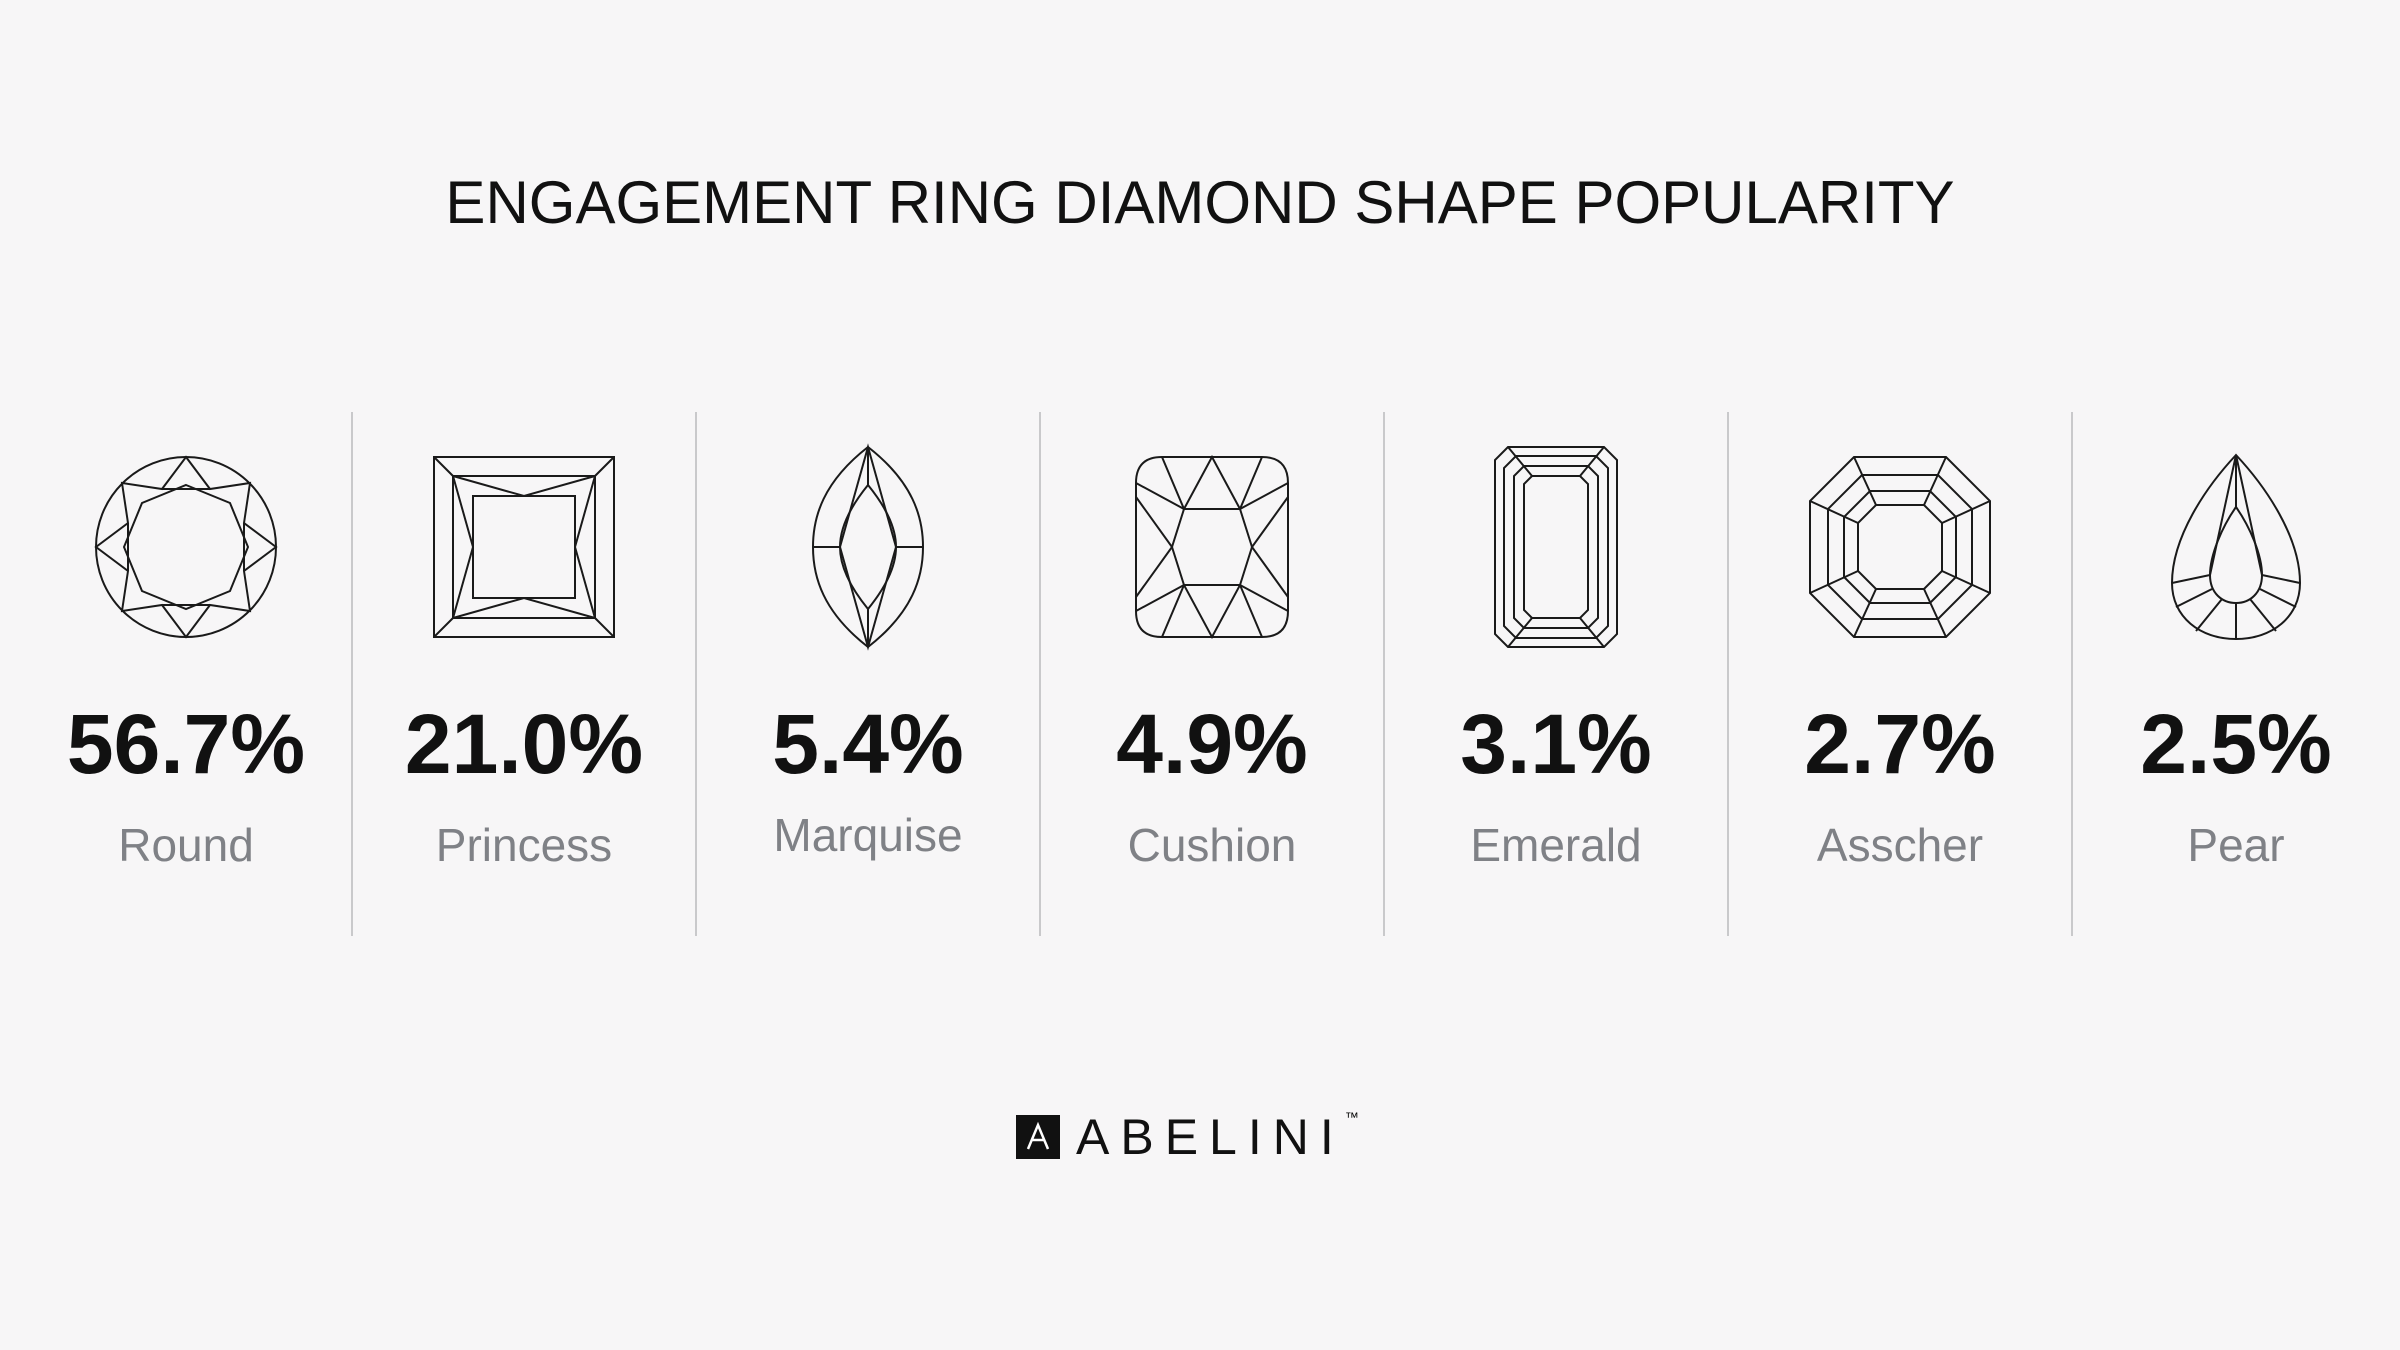  Describe the element at coordinates (868, 547) in the screenshot. I see `marquise-diamond-icon` at that location.